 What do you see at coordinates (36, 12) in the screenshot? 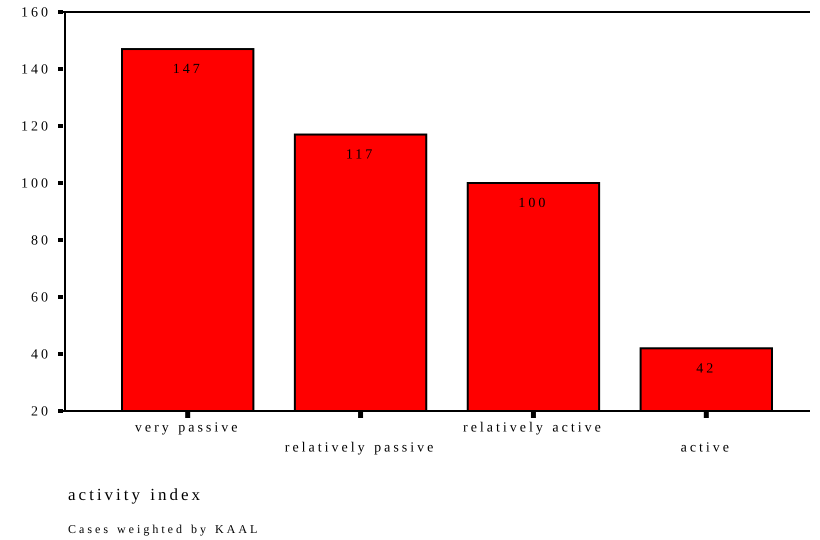
I see `y-tick-label: 160` at bounding box center [36, 12].